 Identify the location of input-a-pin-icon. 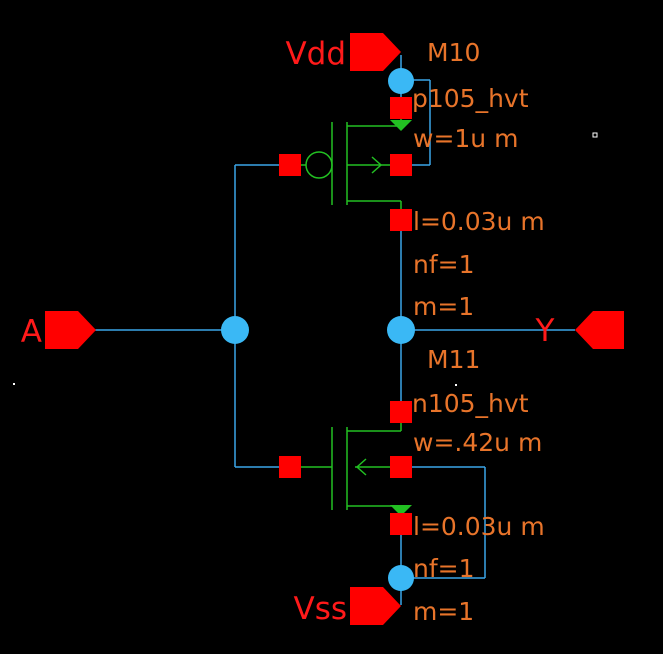
(70, 330).